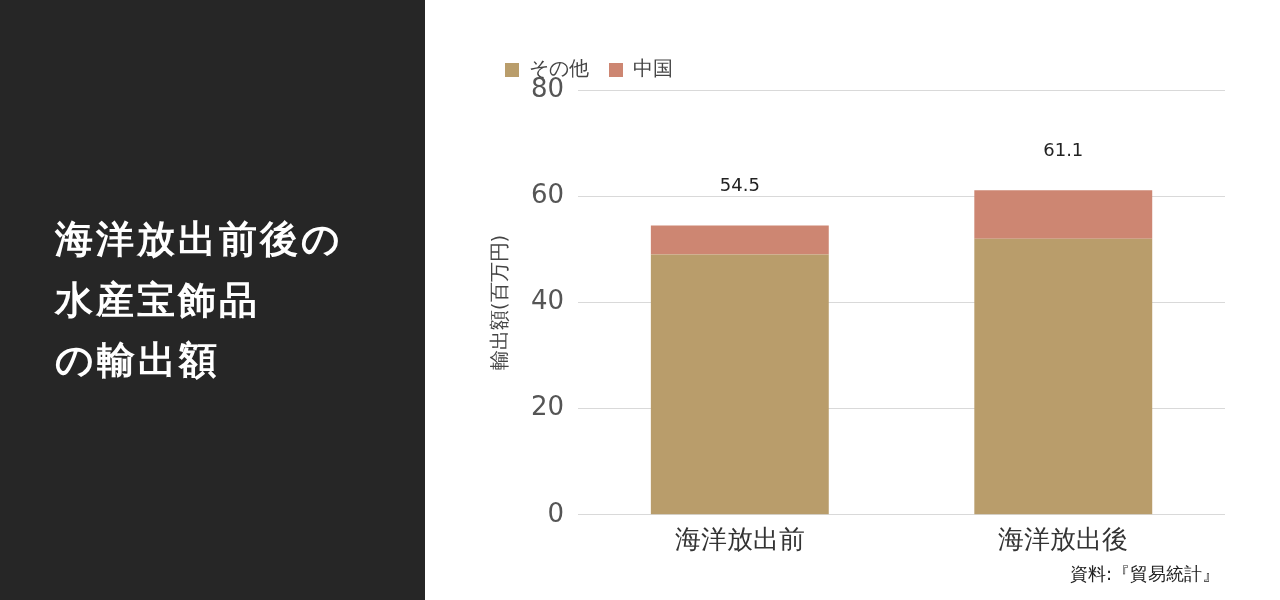  Describe the element at coordinates (499, 302) in the screenshot. I see `y-axis-title: 輸出額(百万円)` at that location.